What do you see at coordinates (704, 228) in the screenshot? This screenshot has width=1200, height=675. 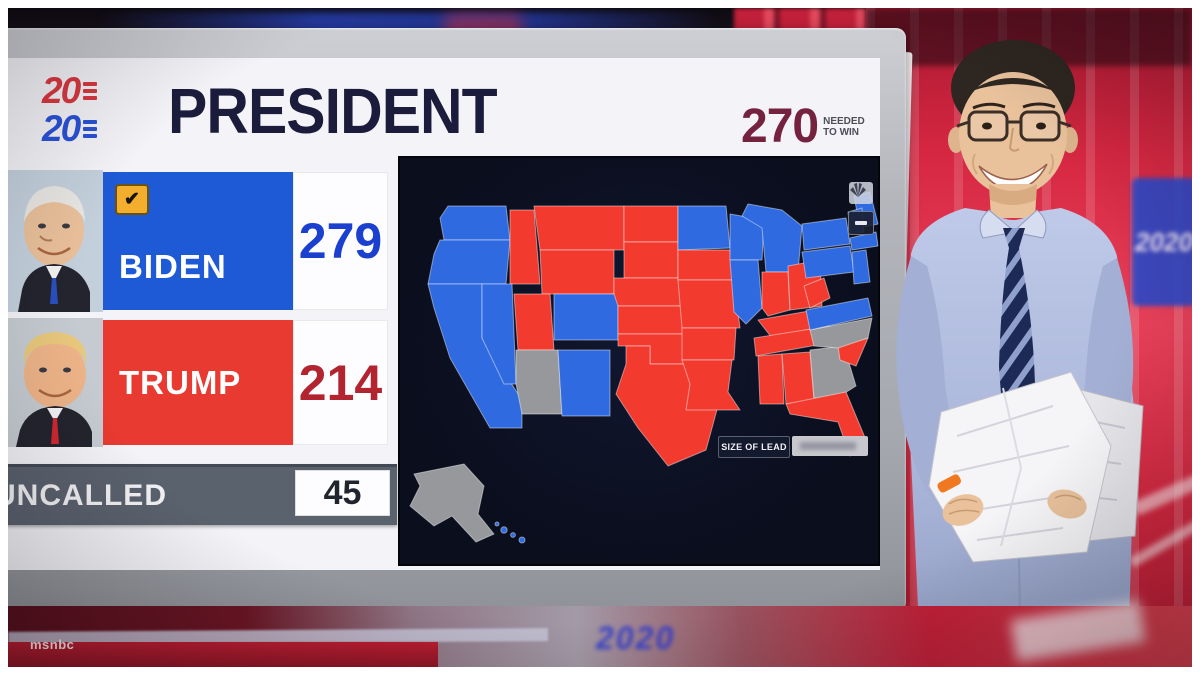 I see `state-MN` at bounding box center [704, 228].